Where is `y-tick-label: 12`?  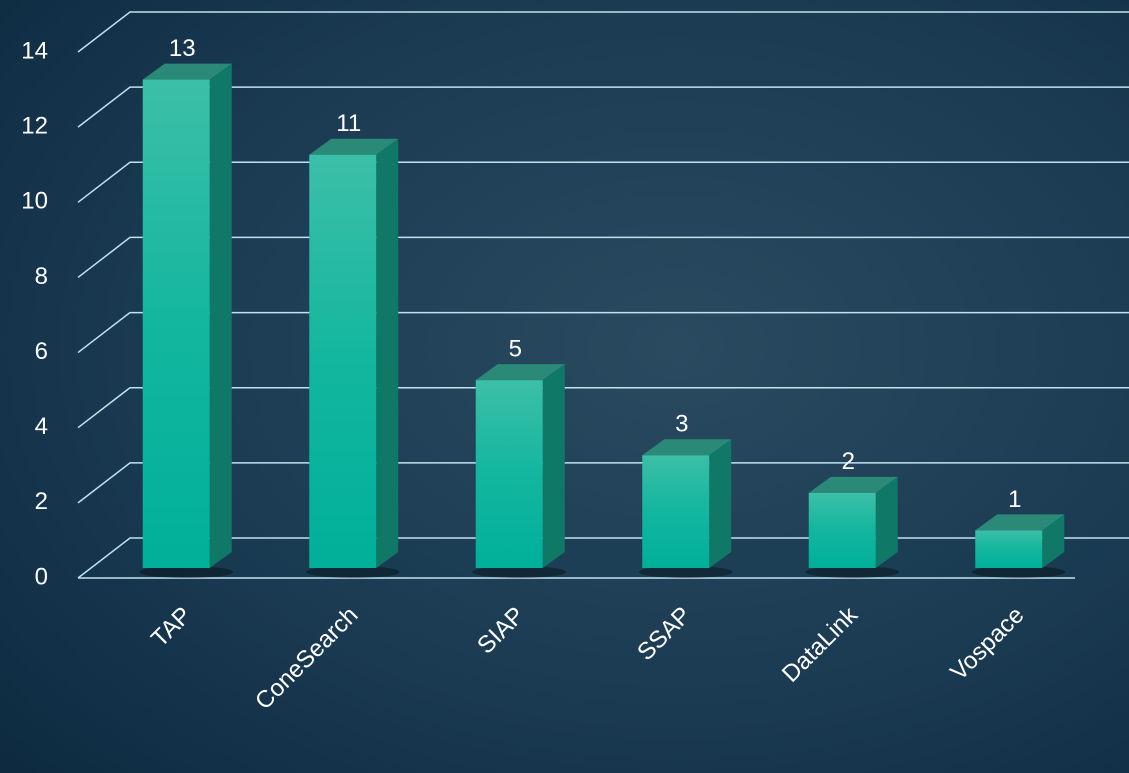
y-tick-label: 12 is located at coordinates (34, 125).